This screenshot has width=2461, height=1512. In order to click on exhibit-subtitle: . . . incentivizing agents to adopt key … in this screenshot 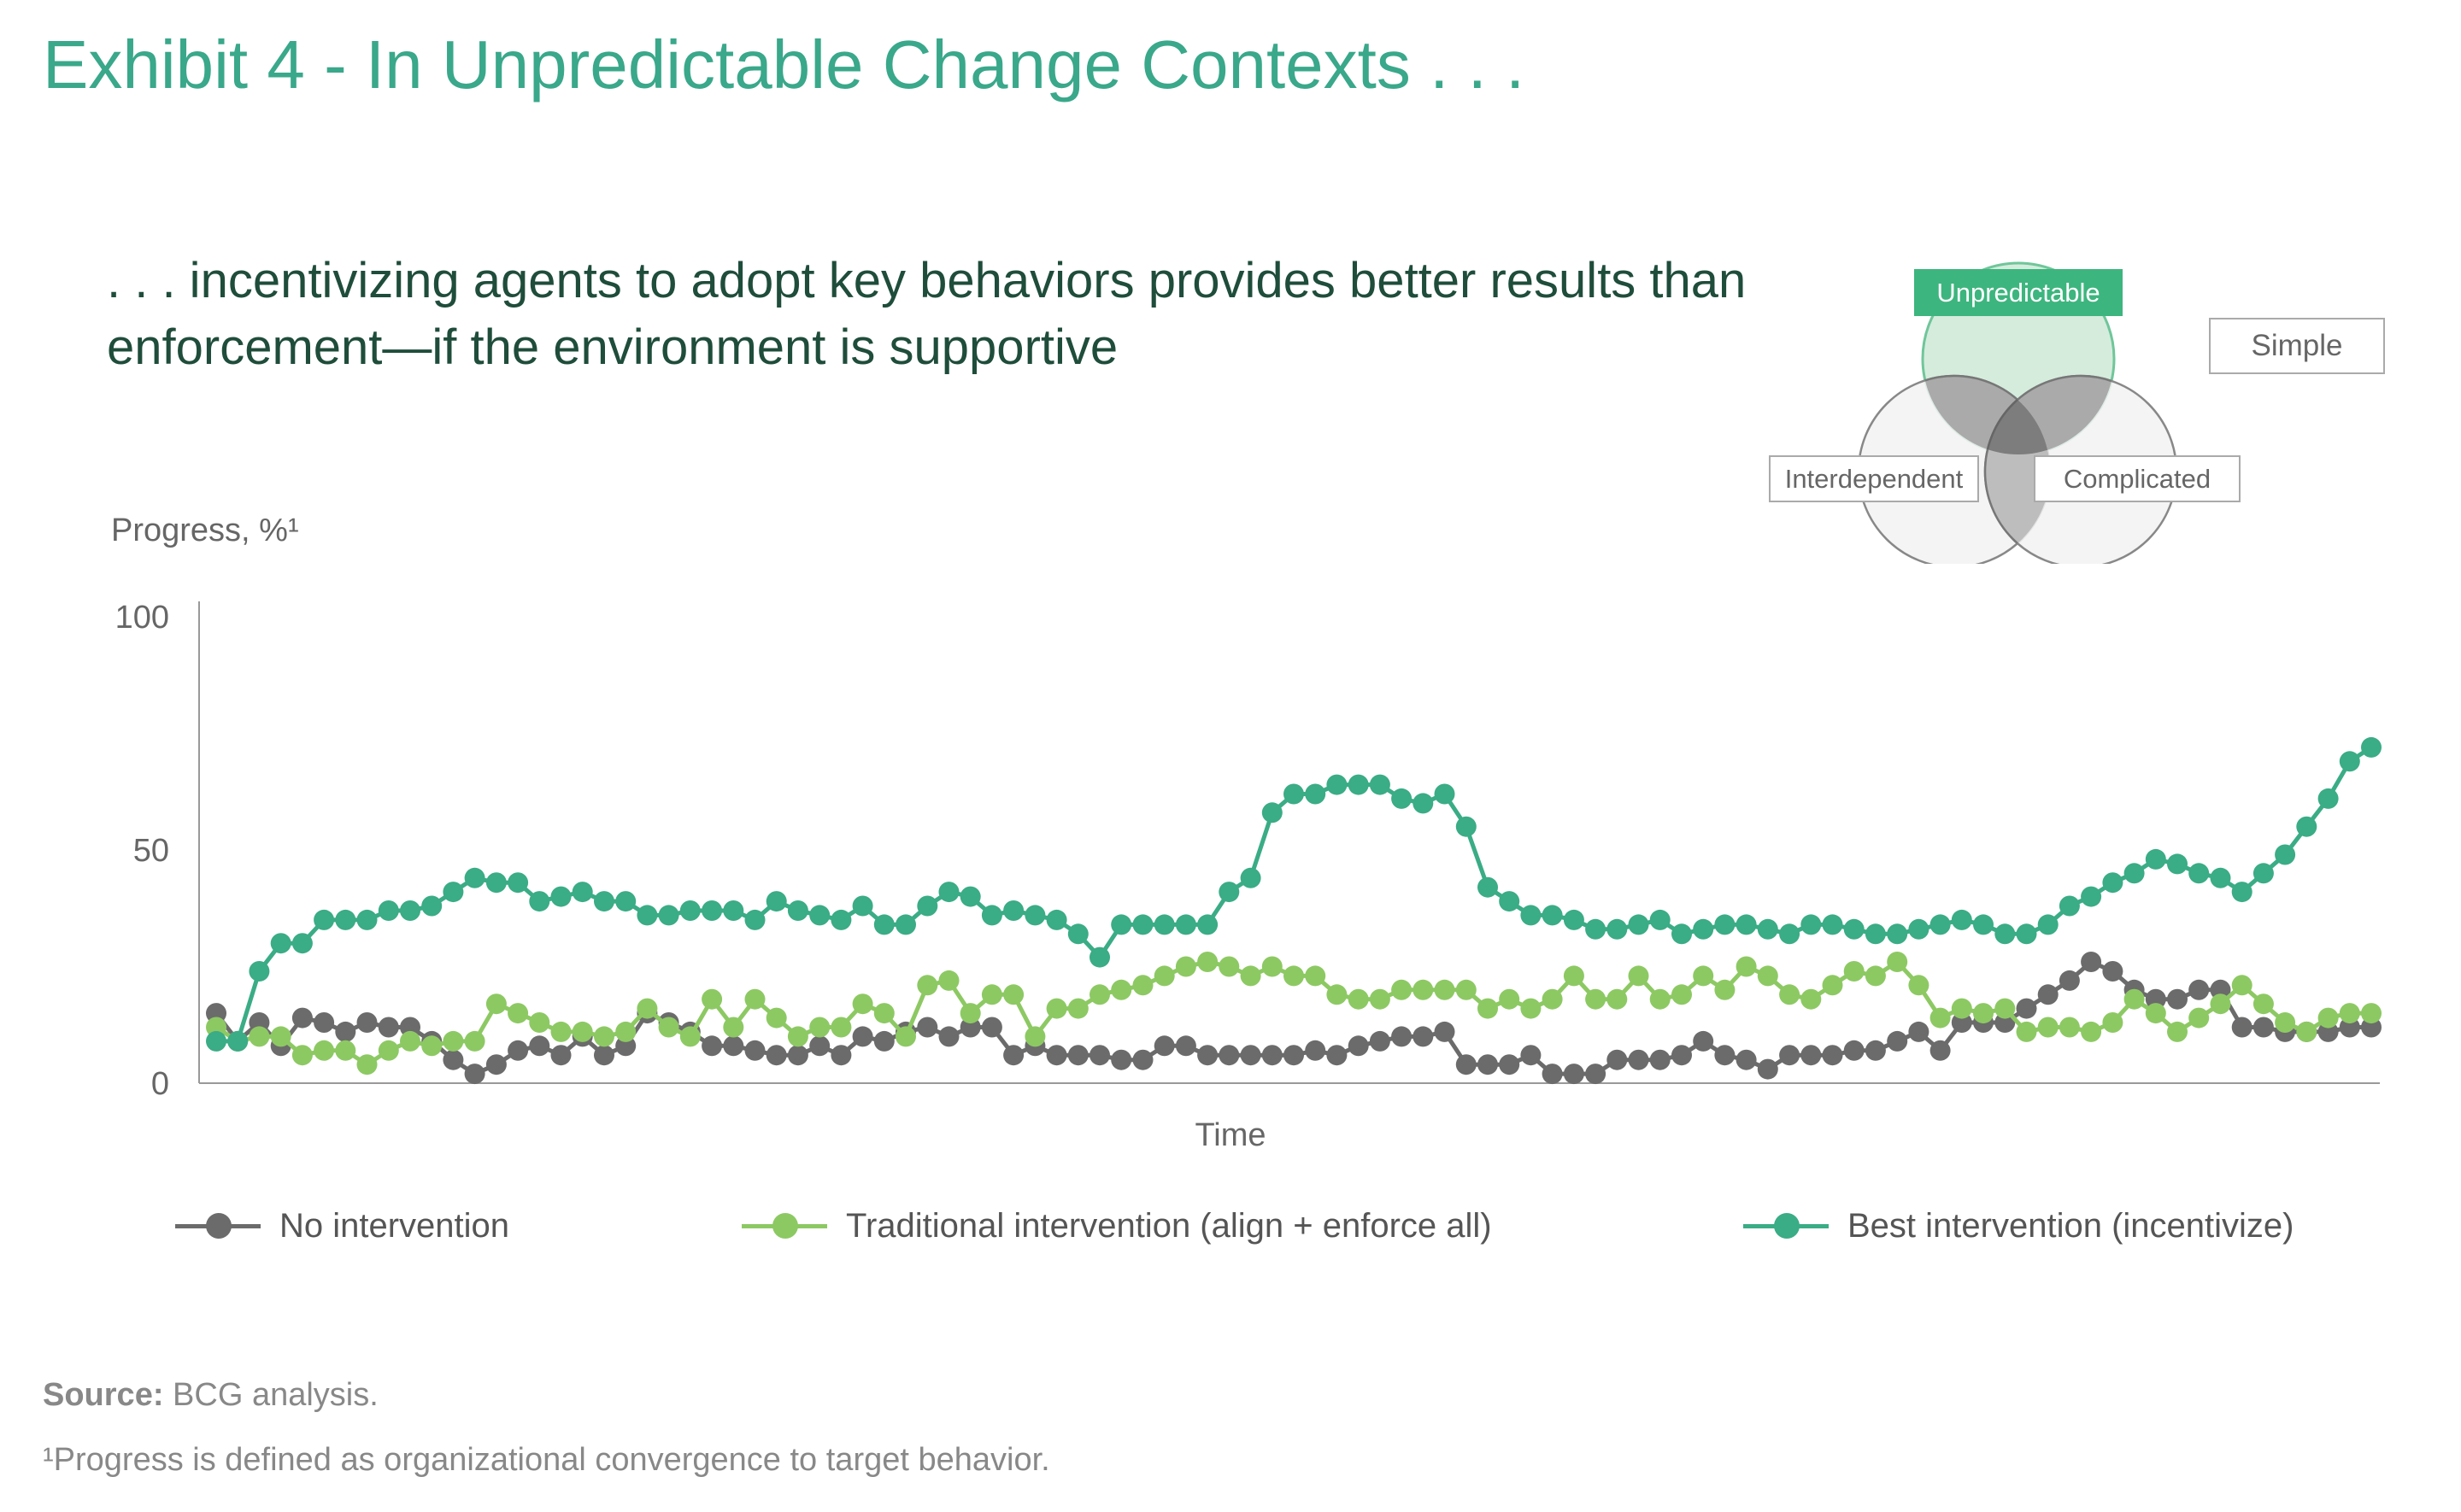, I will do `click(927, 314)`.